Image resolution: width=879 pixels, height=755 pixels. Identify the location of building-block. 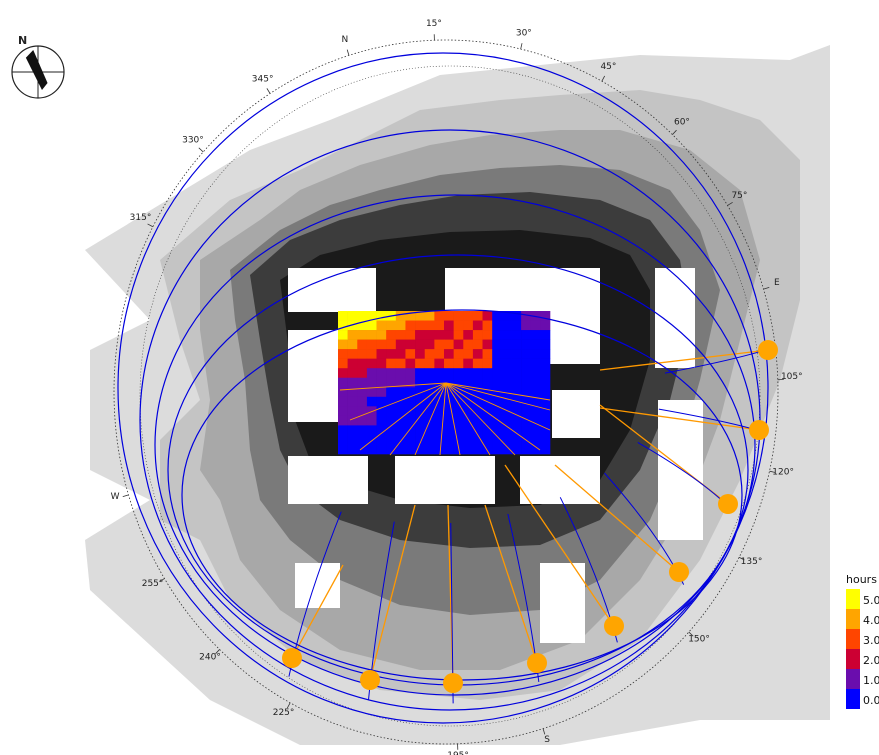
(317, 585).